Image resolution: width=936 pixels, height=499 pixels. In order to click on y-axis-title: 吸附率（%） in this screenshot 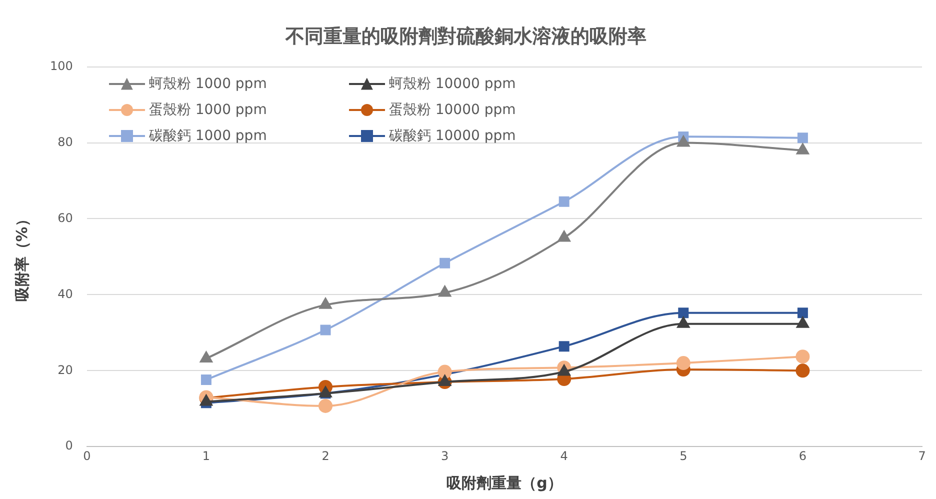, I will do `click(21, 257)`.